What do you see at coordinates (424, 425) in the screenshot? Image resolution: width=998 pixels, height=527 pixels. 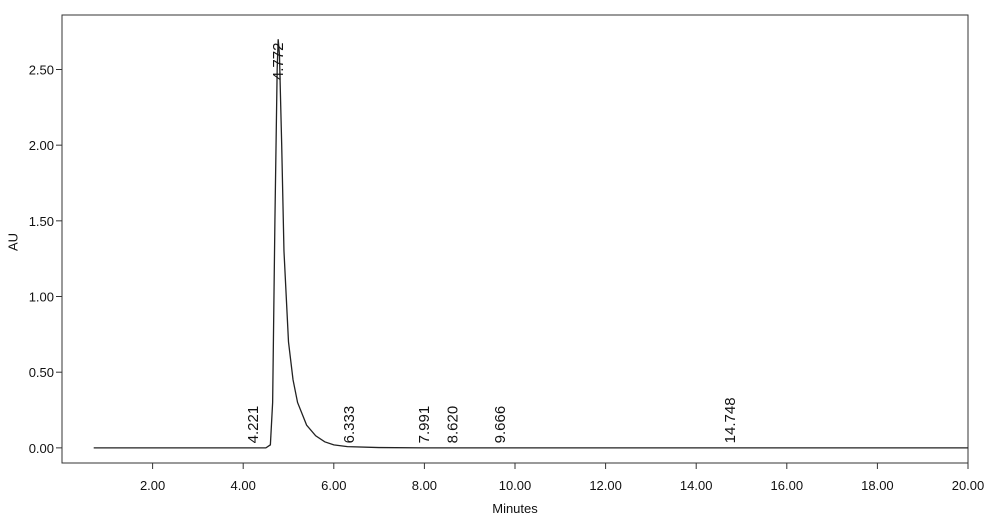 I see `peak-label: 7.991` at bounding box center [424, 425].